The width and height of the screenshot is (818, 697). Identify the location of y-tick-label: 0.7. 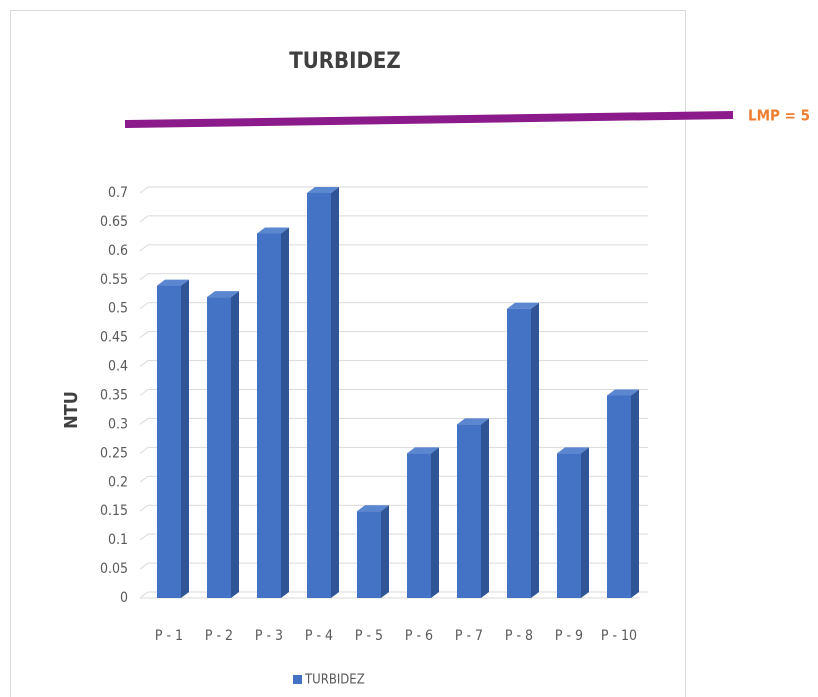
(118, 193).